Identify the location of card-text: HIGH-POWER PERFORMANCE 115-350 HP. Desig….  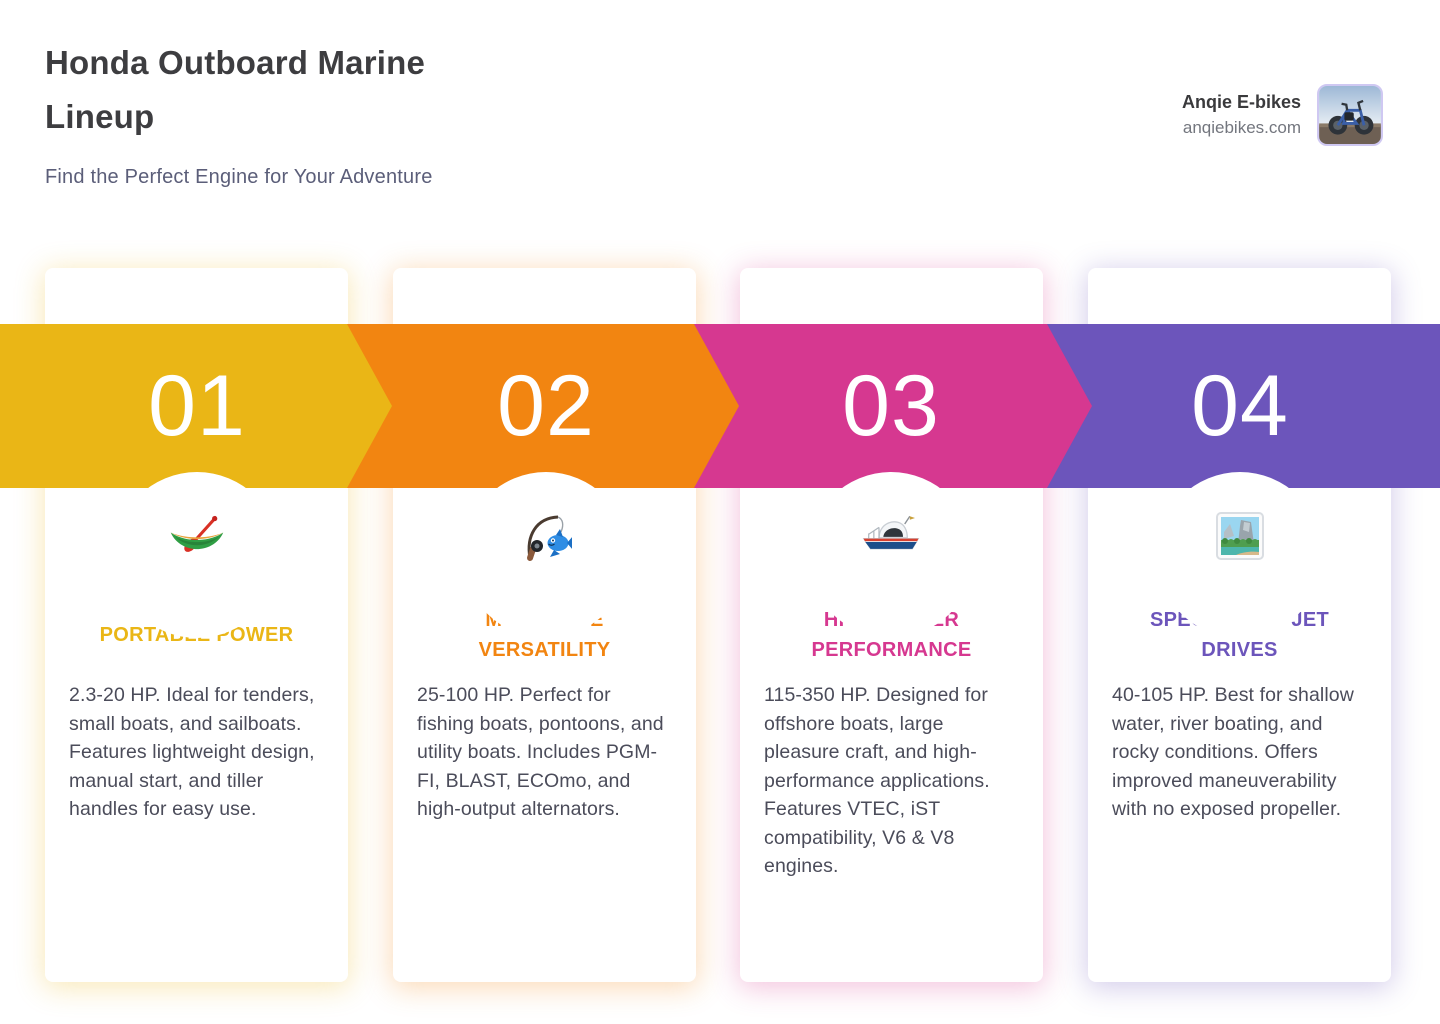
(891, 742).